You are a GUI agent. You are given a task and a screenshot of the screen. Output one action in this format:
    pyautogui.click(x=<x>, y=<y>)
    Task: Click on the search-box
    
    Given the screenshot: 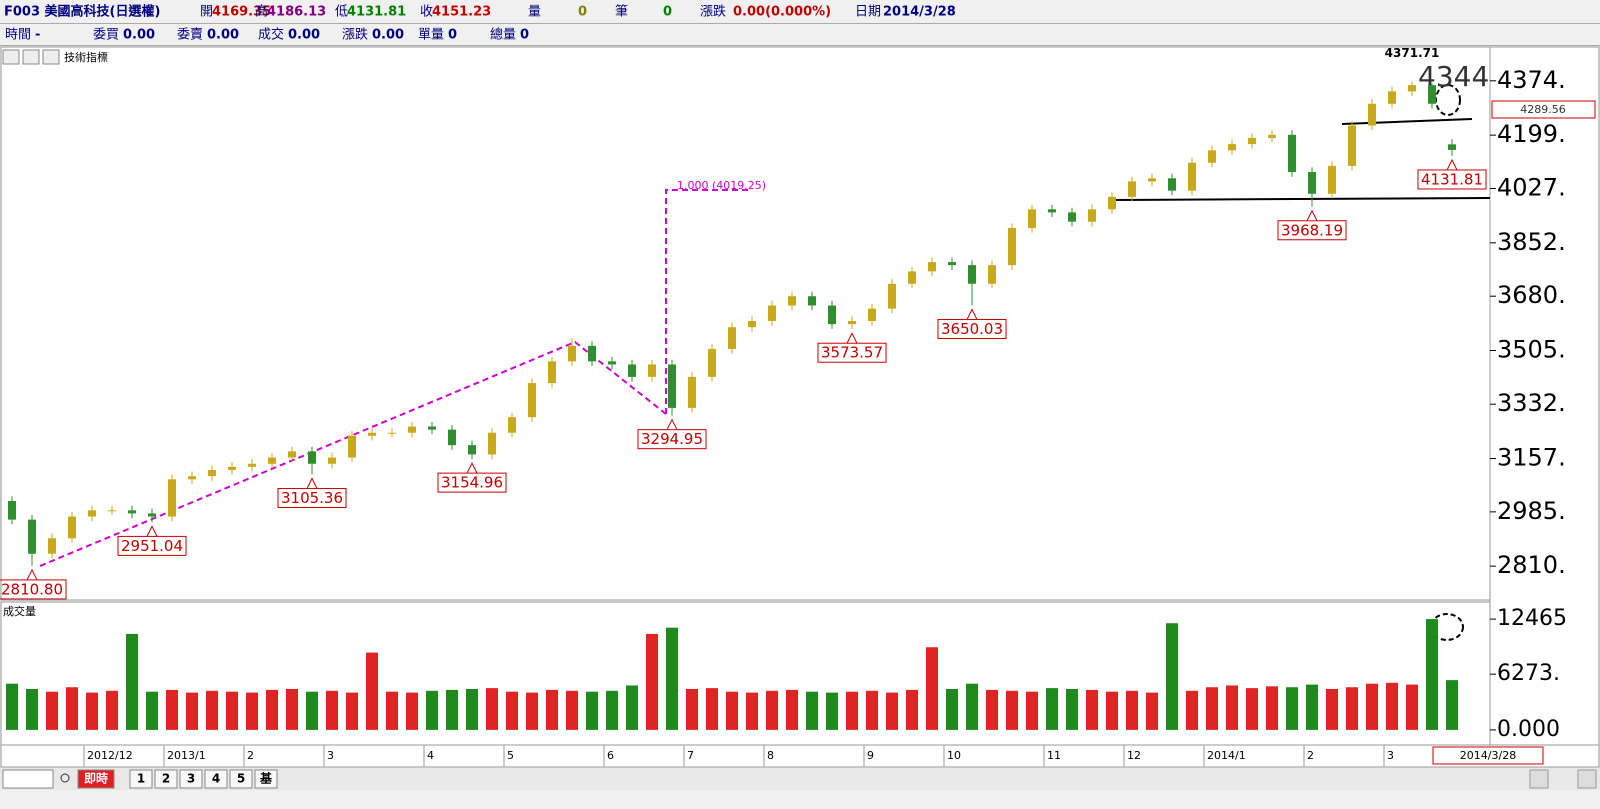 What is the action you would take?
    pyautogui.click(x=28, y=779)
    